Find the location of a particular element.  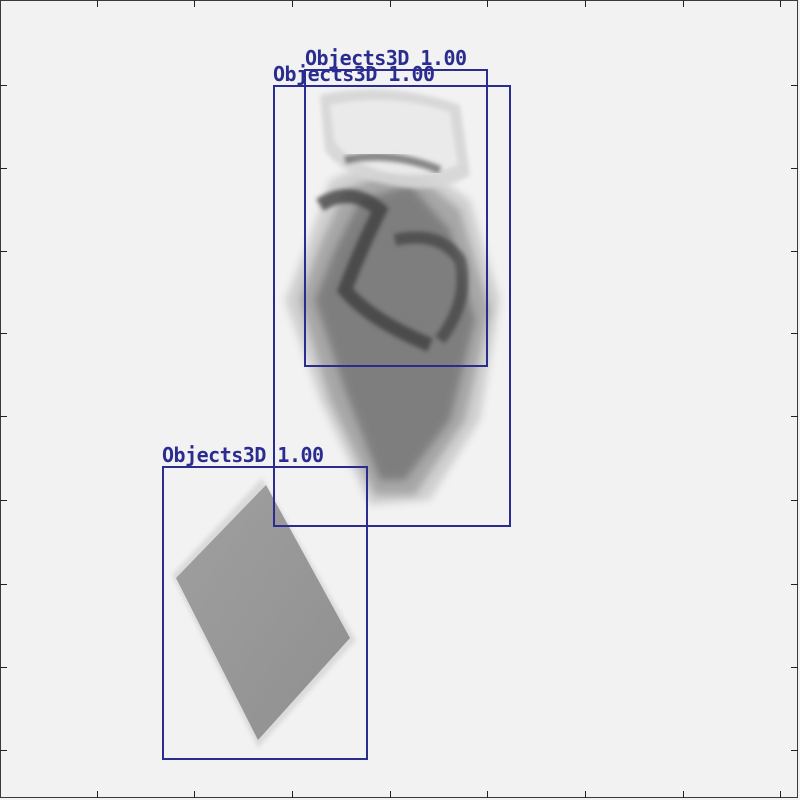

object-tall-shape is located at coordinates (392, 297).